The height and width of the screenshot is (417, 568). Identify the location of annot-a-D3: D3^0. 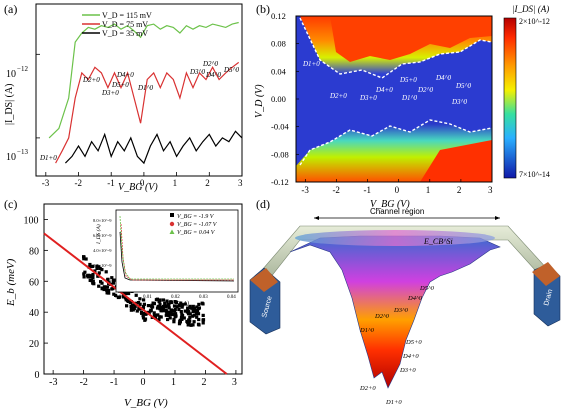
(197, 72).